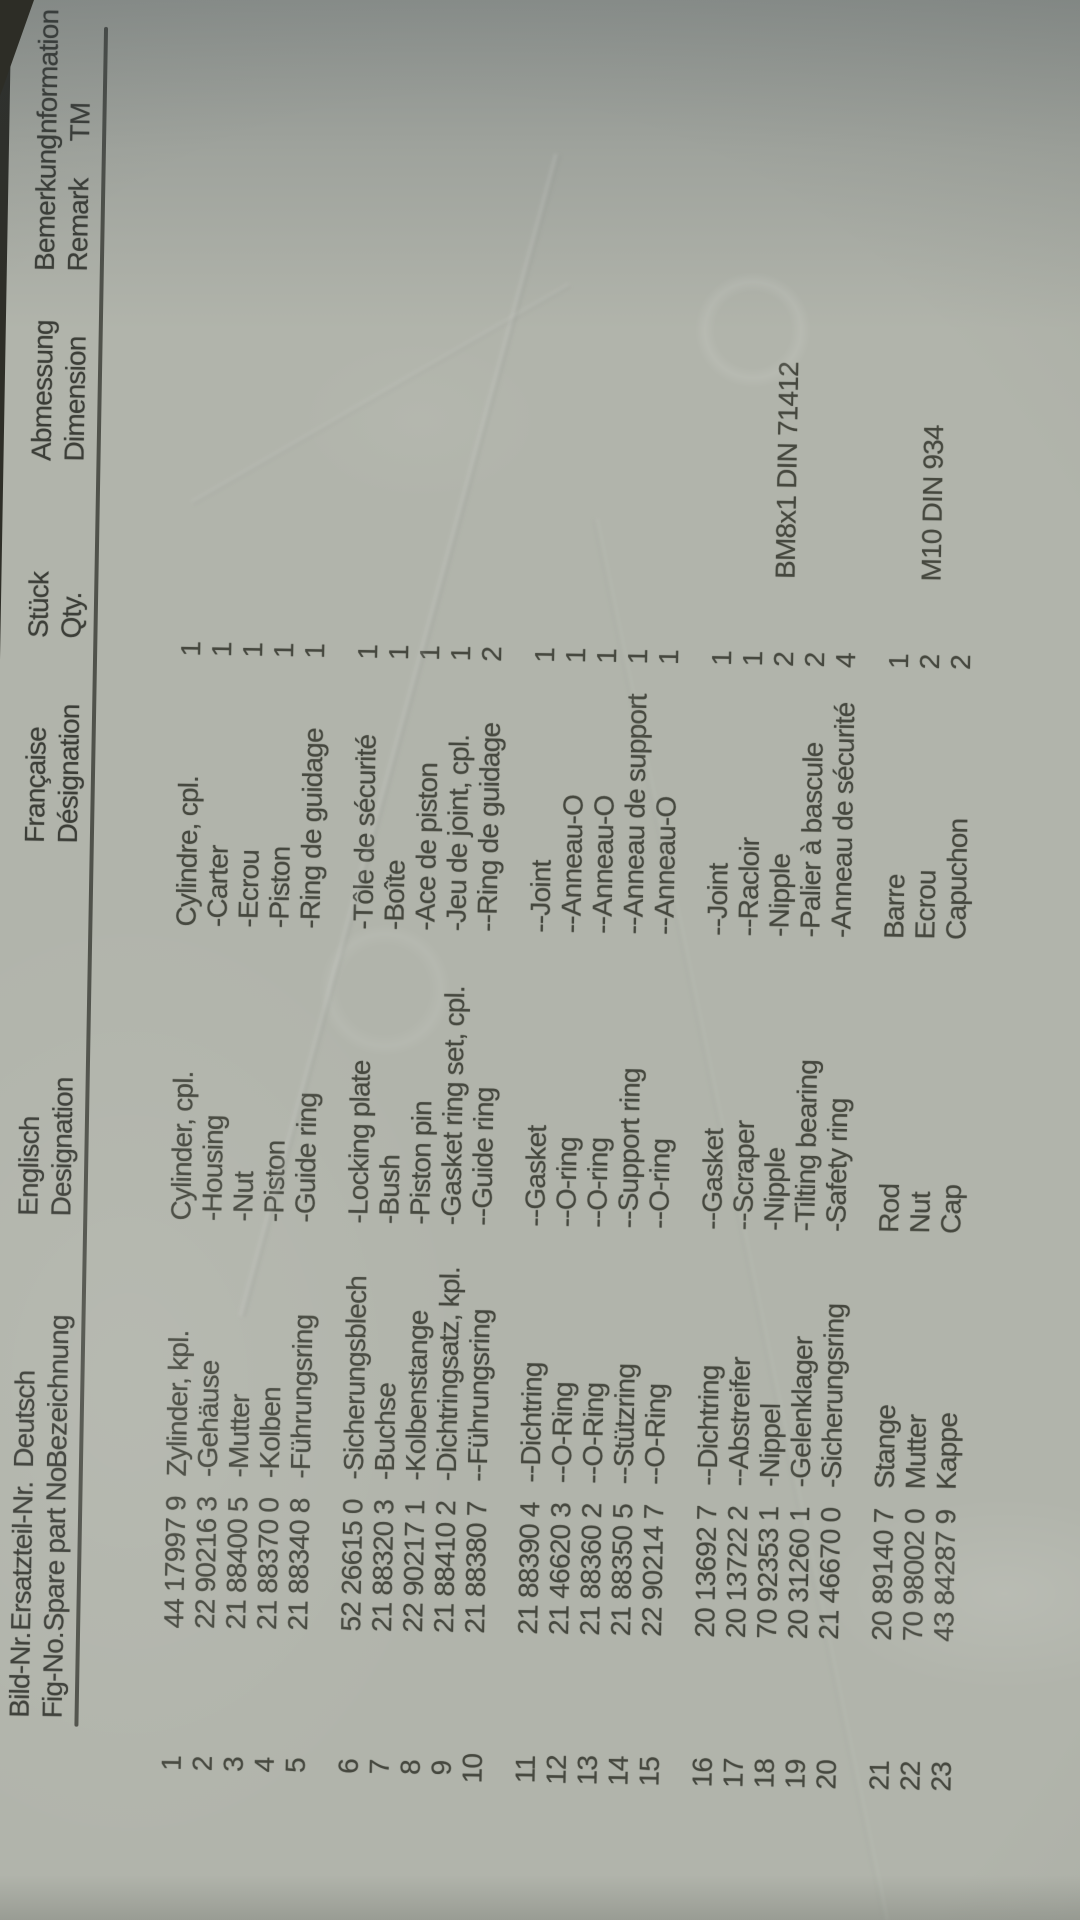 Image resolution: width=1080 pixels, height=1920 pixels. What do you see at coordinates (622, 1570) in the screenshot?
I see `cell-part-row-14: 21 88350 5` at bounding box center [622, 1570].